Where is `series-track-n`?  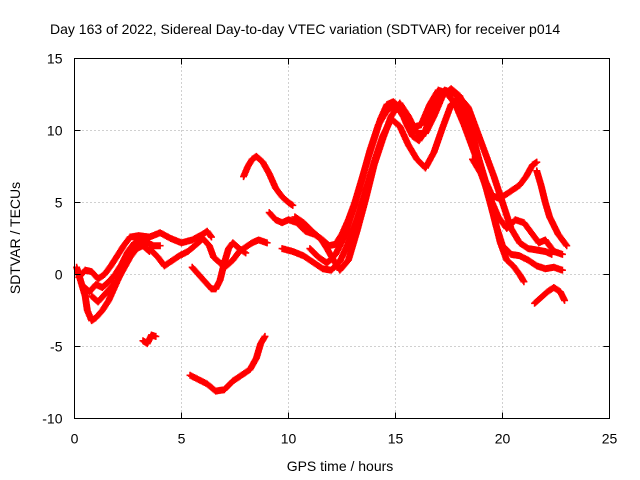 series-track-n is located at coordinates (517, 206).